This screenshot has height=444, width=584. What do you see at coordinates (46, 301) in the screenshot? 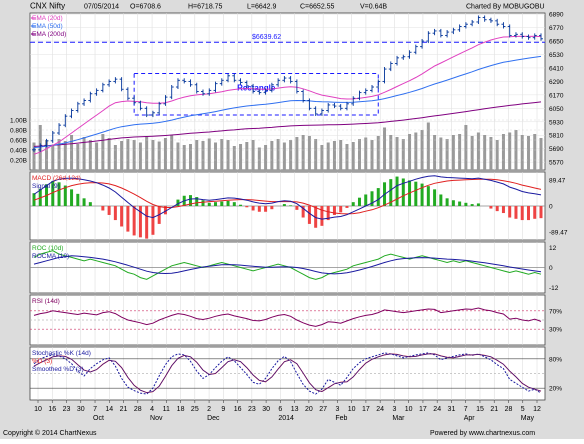
I see `rsi-title: RSI (14d)` at bounding box center [46, 301].